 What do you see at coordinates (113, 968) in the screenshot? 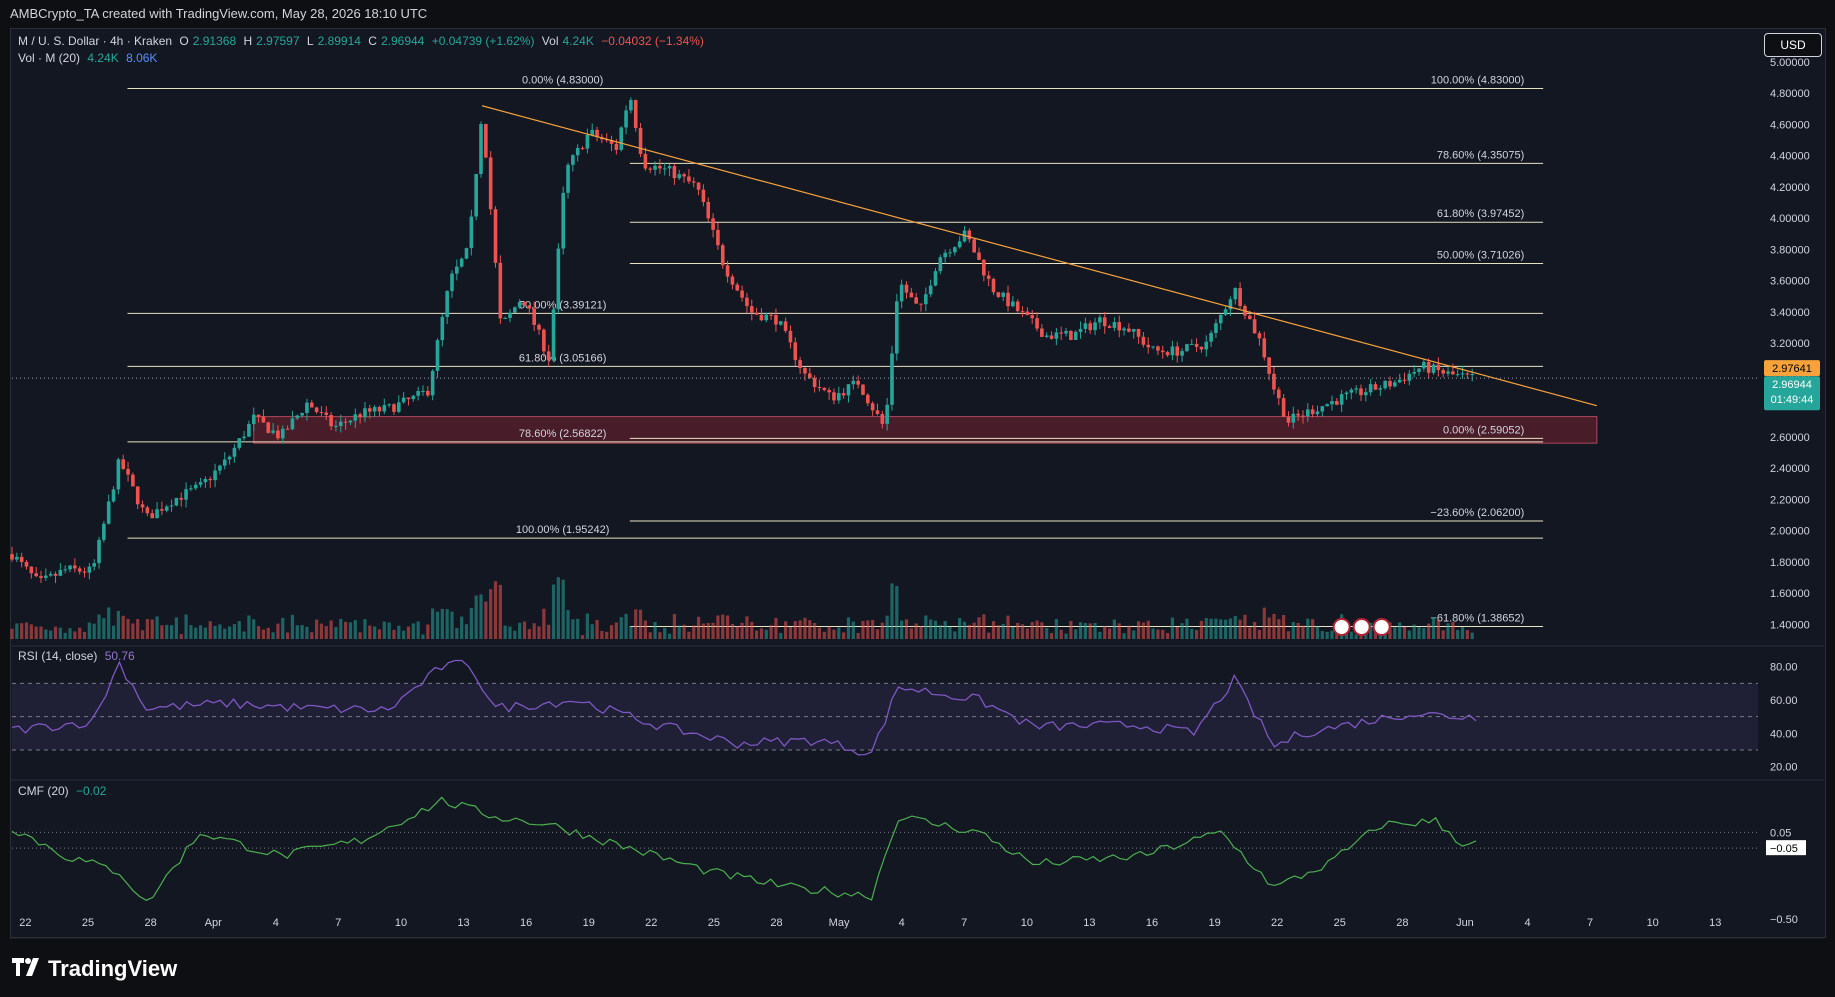
I see `brand-text: TradingView` at bounding box center [113, 968].